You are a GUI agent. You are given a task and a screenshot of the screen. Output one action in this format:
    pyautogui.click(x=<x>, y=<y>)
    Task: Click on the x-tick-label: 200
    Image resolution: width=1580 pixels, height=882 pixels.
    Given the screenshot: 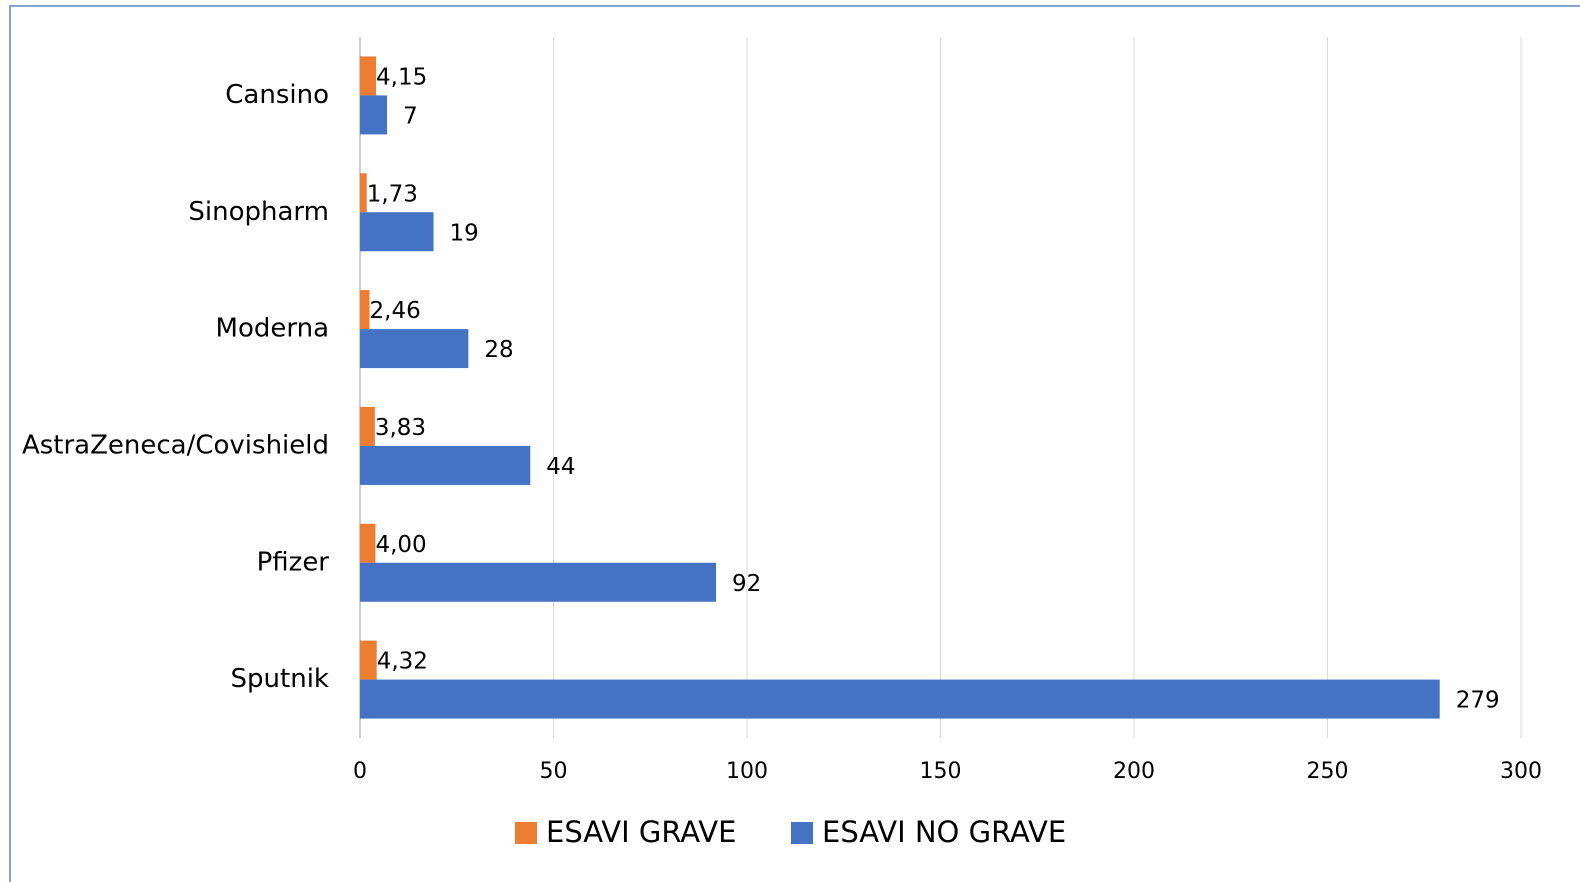 What is the action you would take?
    pyautogui.click(x=1134, y=771)
    